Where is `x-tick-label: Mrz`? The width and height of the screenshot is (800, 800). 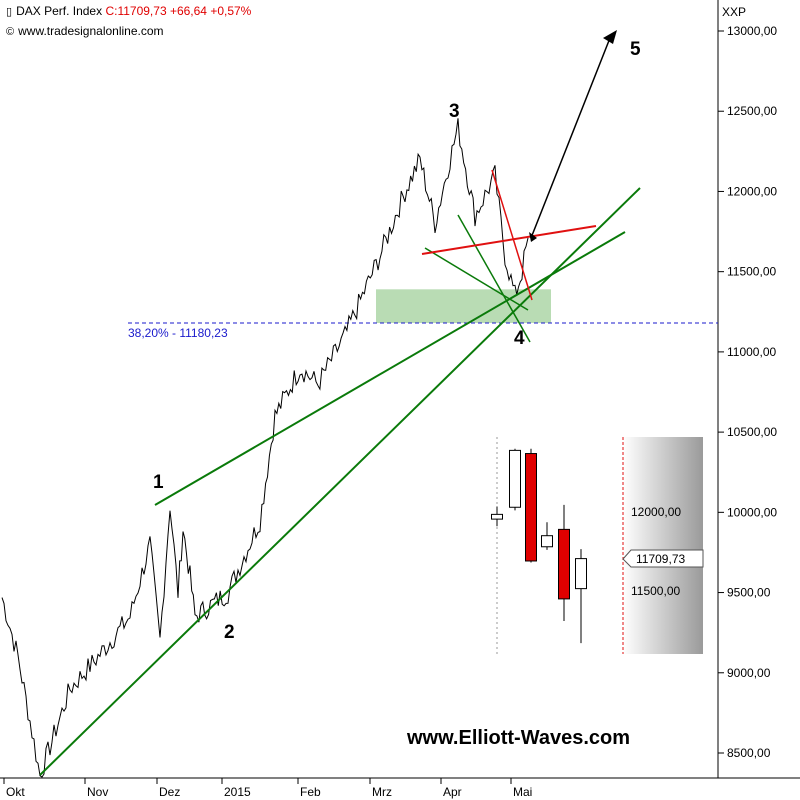
x-tick-label: Mrz is located at coordinates (382, 792).